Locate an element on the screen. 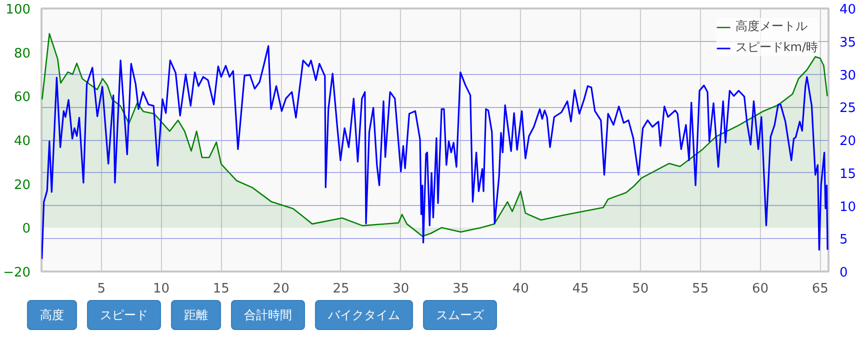  text: スムーズ is located at coordinates (460, 315).